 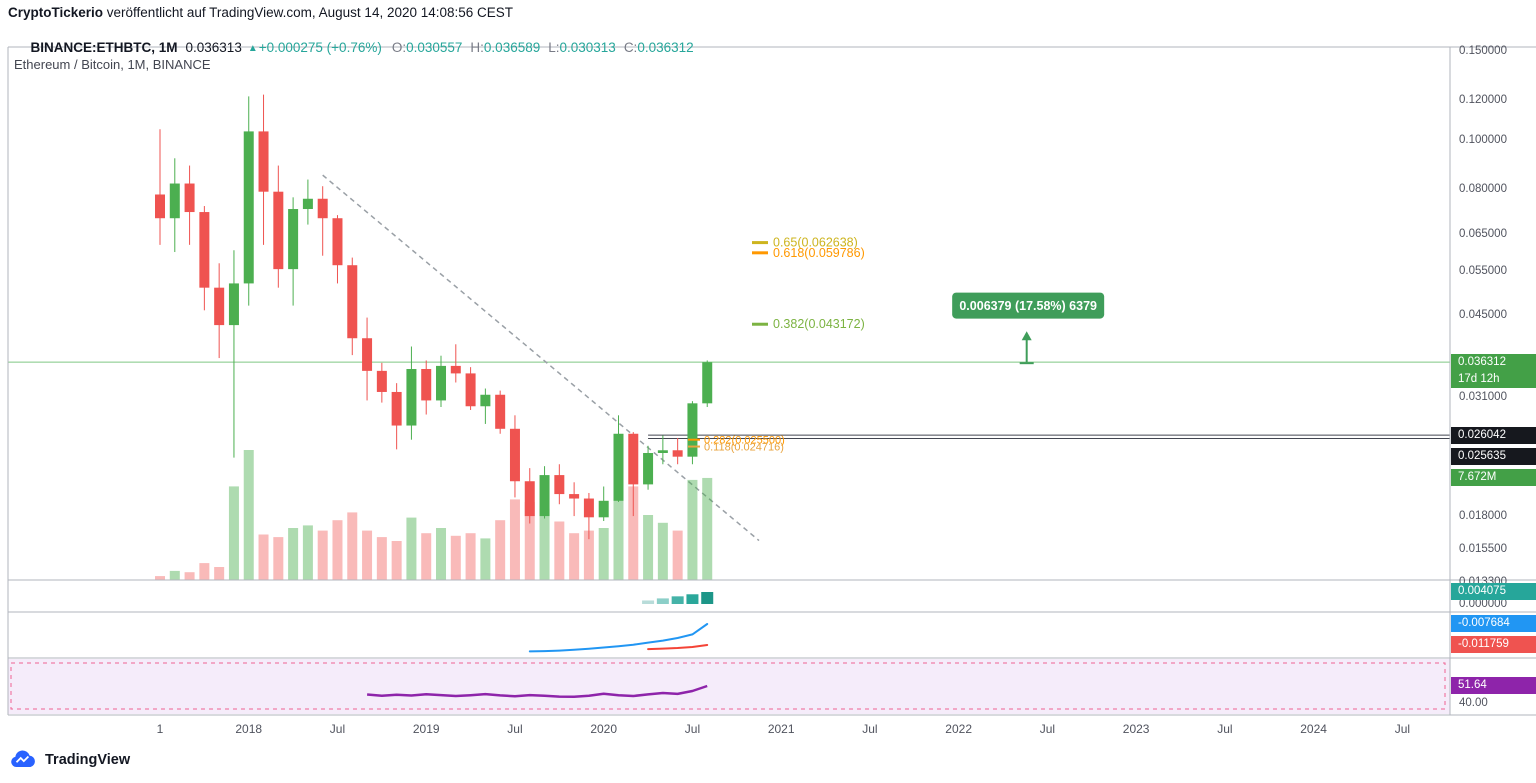 What do you see at coordinates (320, 47) in the screenshot?
I see `change-value: +0.000275 (+0.76%)` at bounding box center [320, 47].